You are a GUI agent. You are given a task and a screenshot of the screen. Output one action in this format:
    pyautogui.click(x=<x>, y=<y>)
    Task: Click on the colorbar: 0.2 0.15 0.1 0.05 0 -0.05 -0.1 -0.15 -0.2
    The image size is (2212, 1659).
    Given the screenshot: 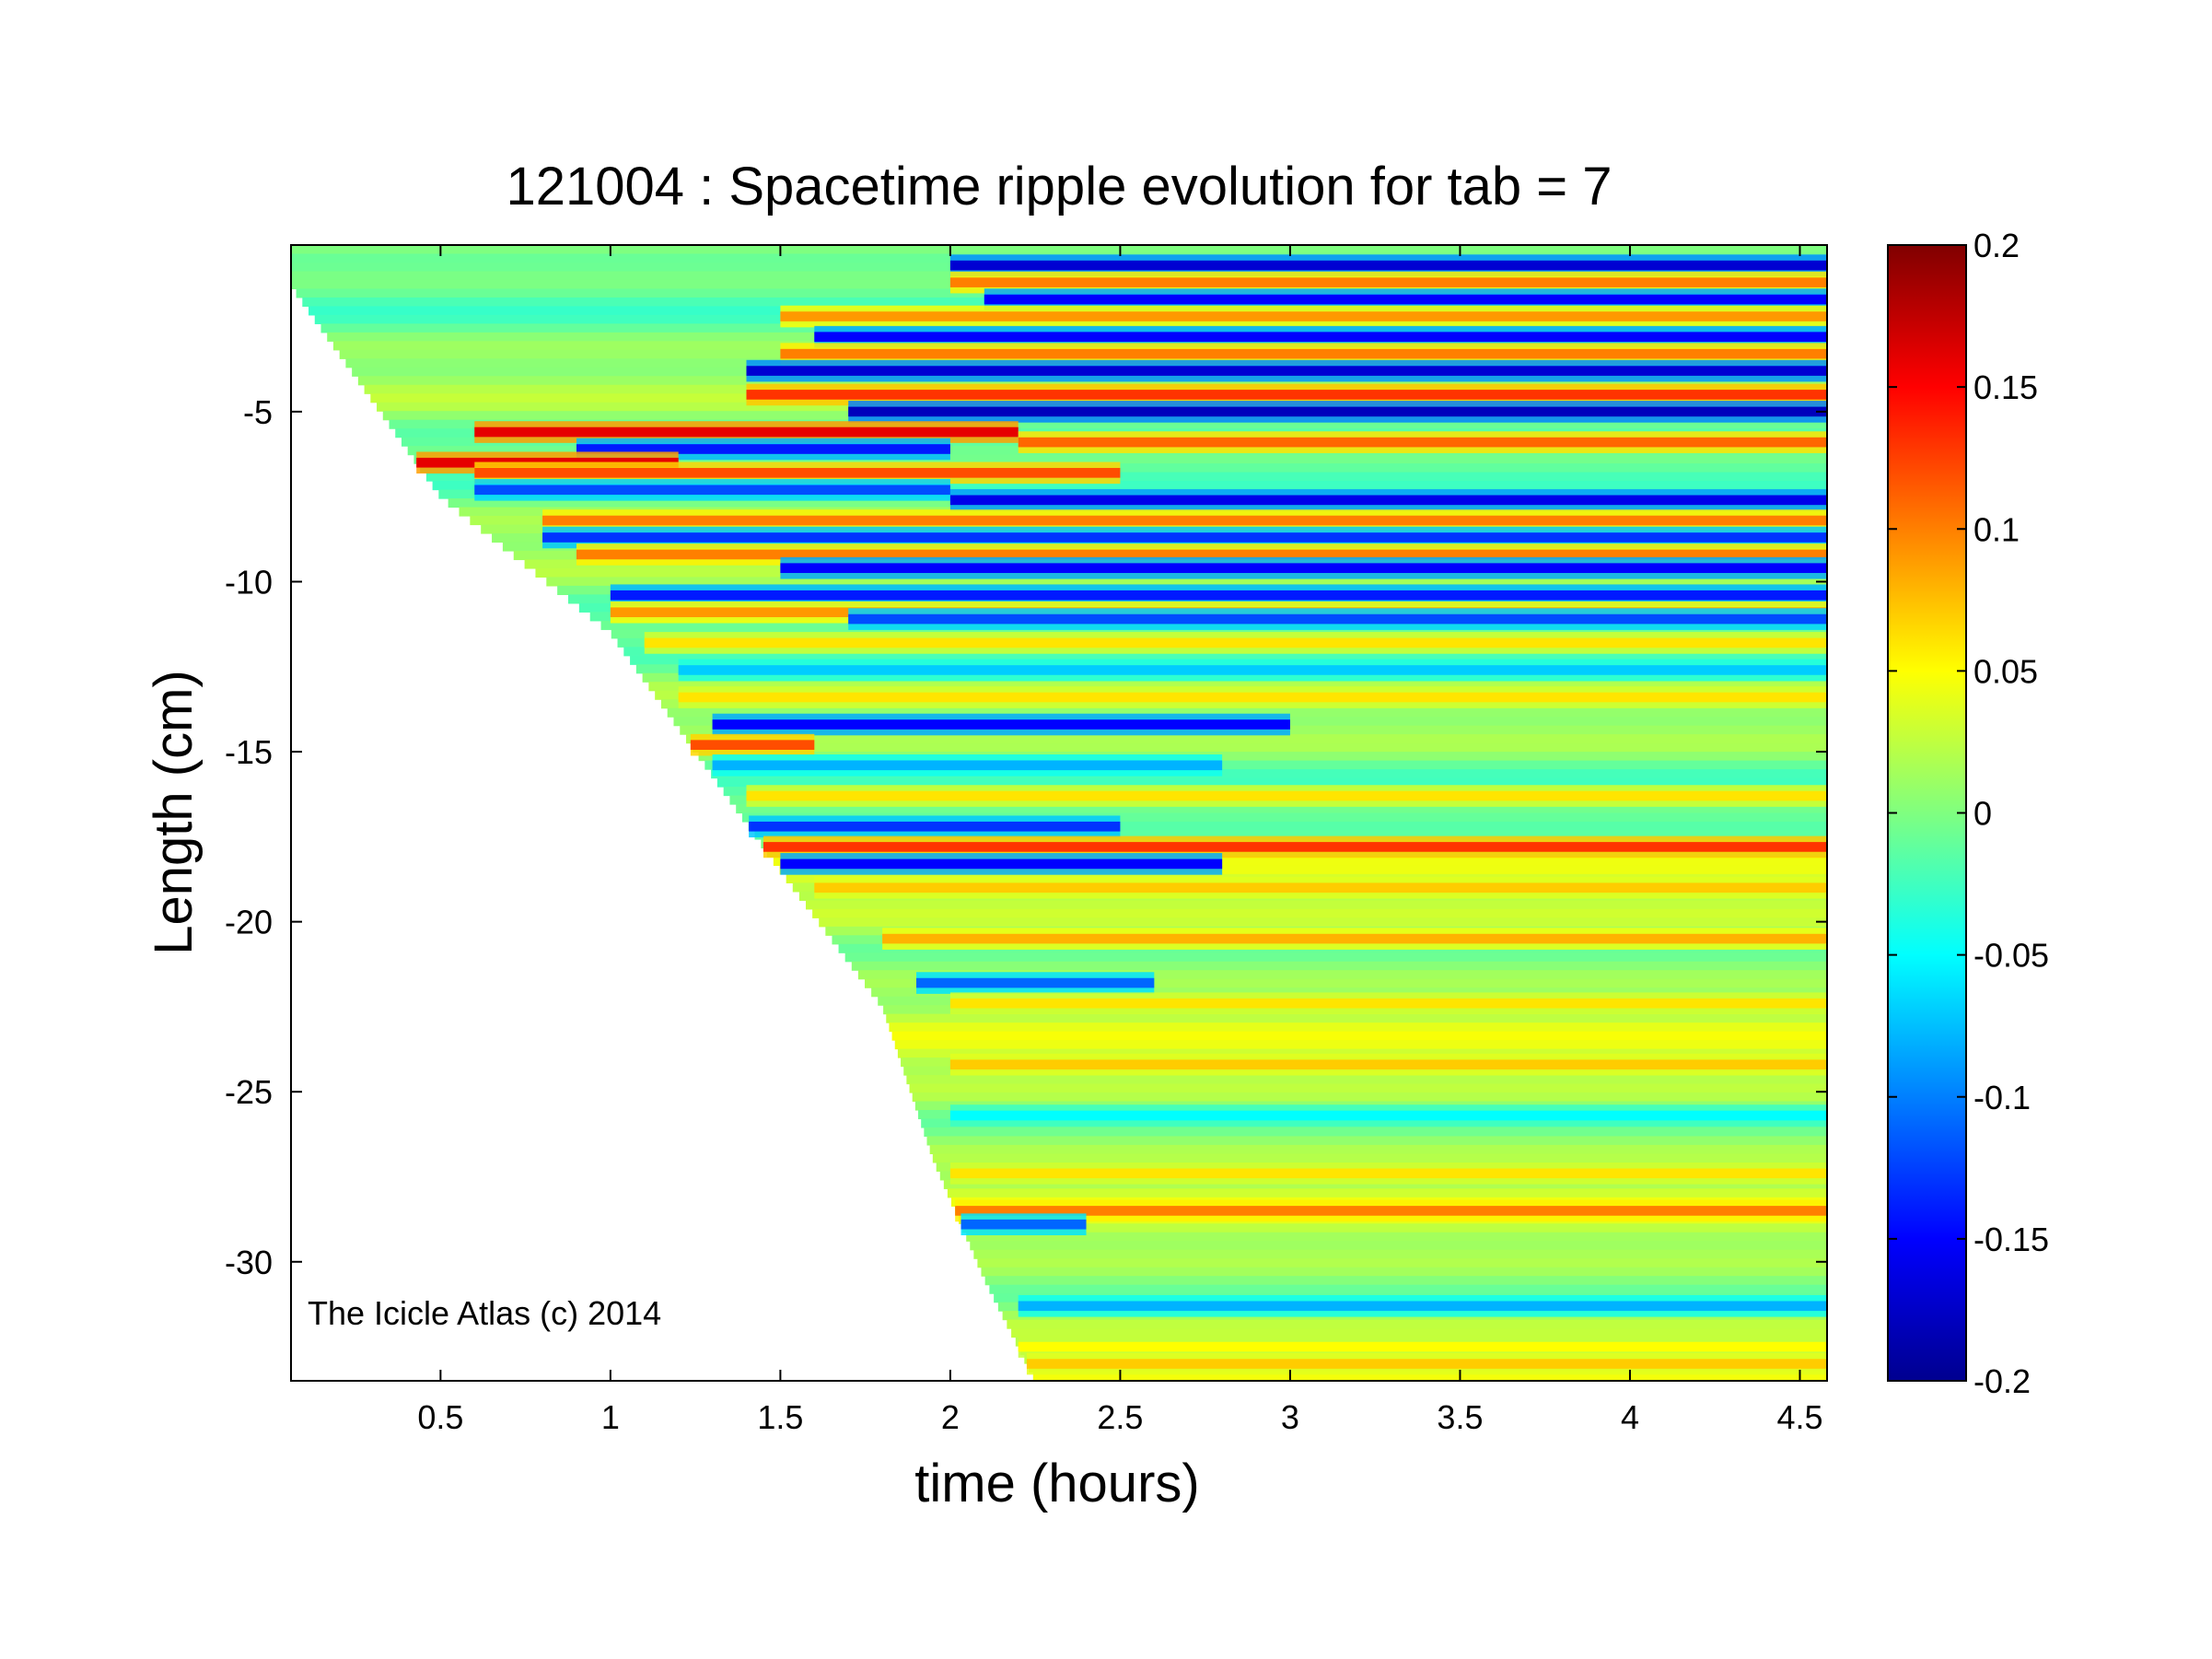 What is the action you would take?
    pyautogui.click(x=1968, y=813)
    